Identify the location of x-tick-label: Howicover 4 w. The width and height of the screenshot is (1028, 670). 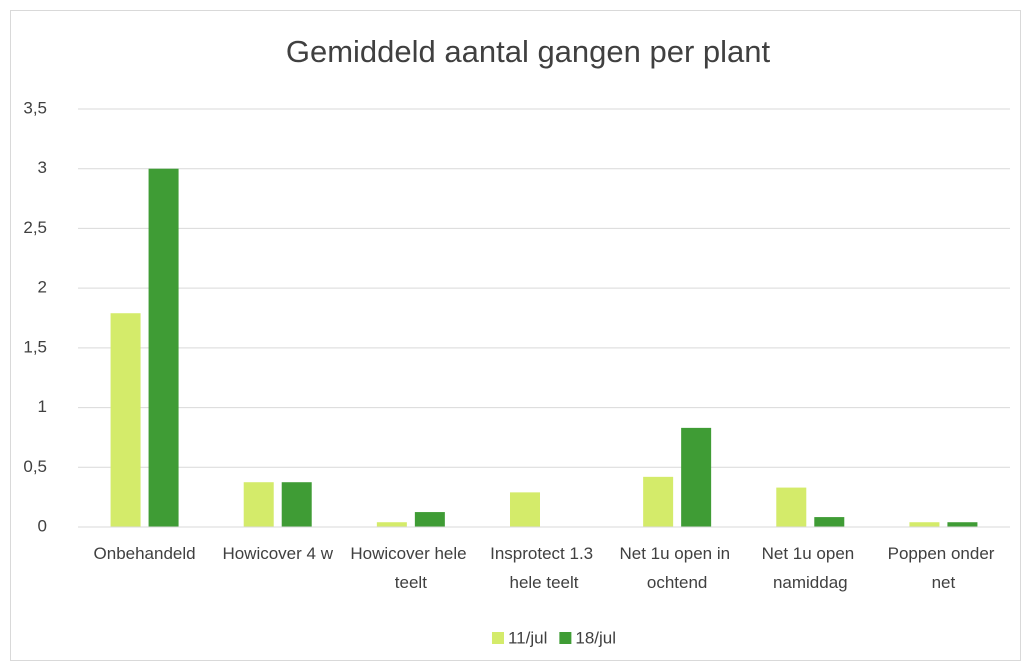
(277, 553).